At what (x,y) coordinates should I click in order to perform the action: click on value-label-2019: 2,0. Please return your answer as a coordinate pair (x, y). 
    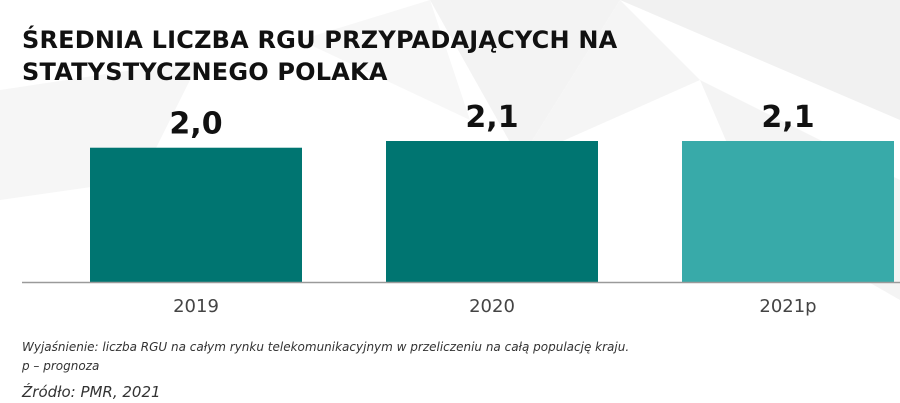
    Looking at the image, I should click on (195, 124).